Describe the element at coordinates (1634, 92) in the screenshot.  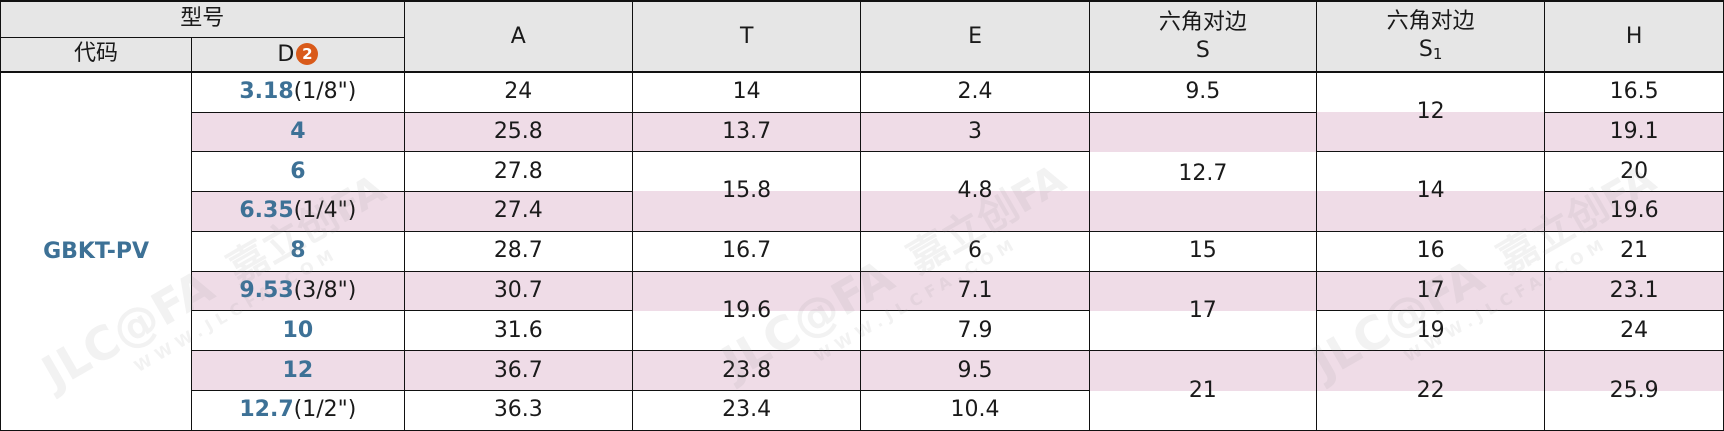
I see `h-cell: 16.5` at that location.